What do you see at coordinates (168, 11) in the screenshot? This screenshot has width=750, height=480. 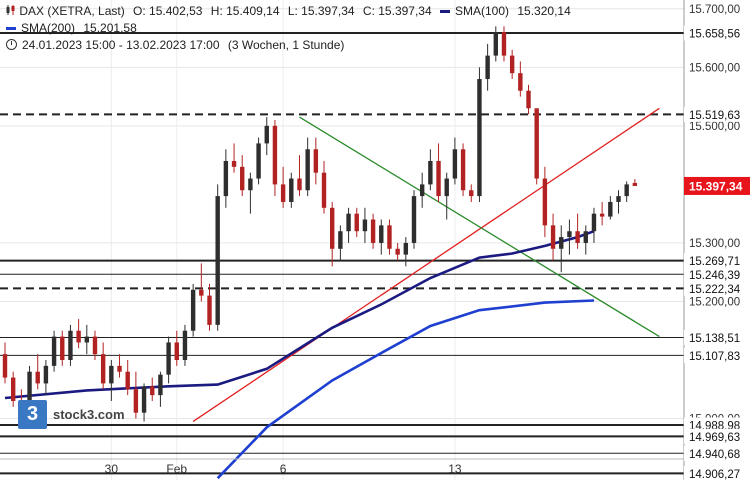 I see `open-value: O: 15.402,53` at bounding box center [168, 11].